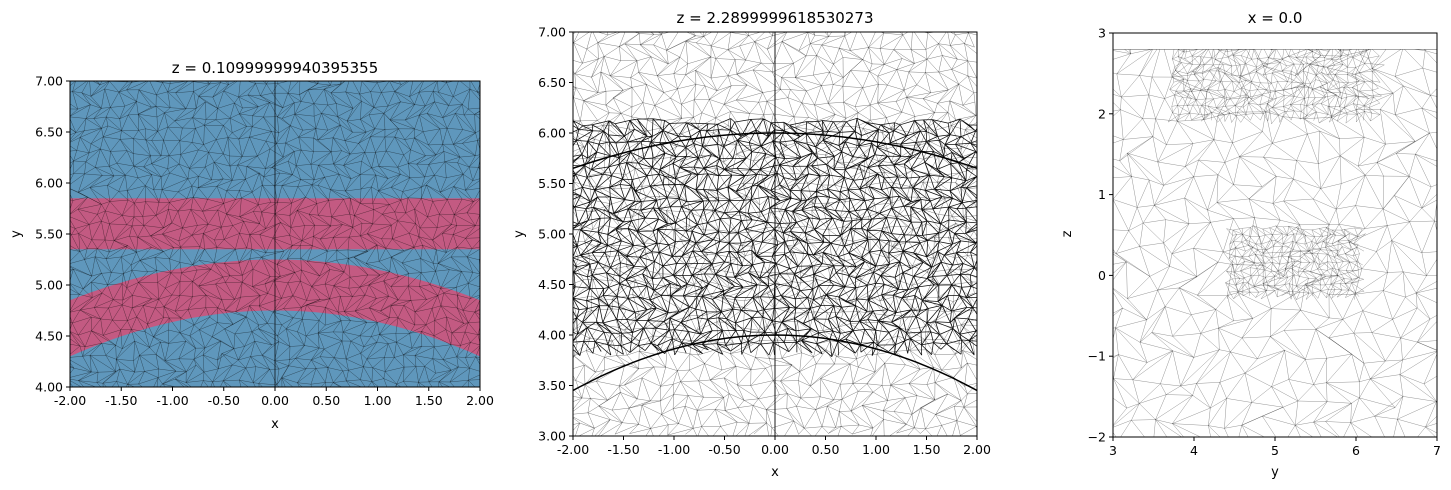 Image resolution: width=1451 pixels, height=490 pixels. Describe the element at coordinates (16, 234) in the screenshot. I see `panel-1-y-label: y` at that location.